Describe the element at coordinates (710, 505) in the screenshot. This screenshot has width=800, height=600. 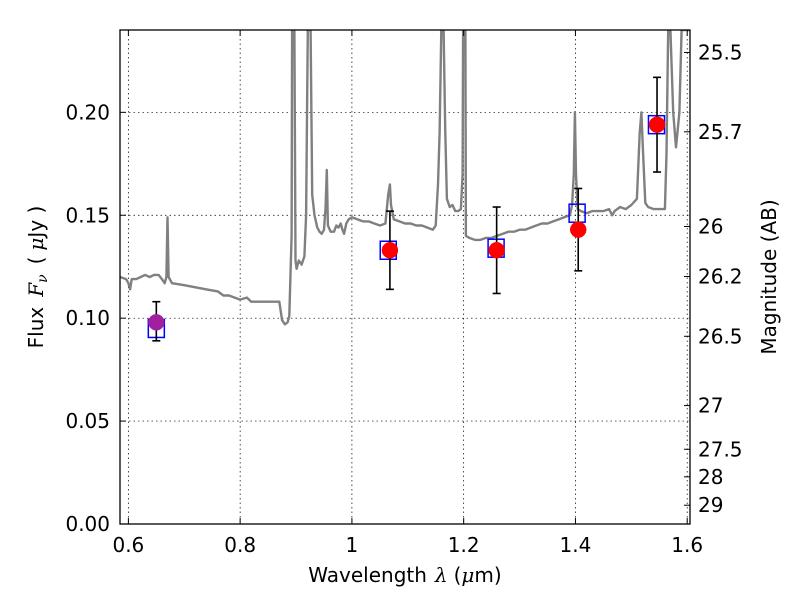
I see `right-tick-label: 29` at that location.